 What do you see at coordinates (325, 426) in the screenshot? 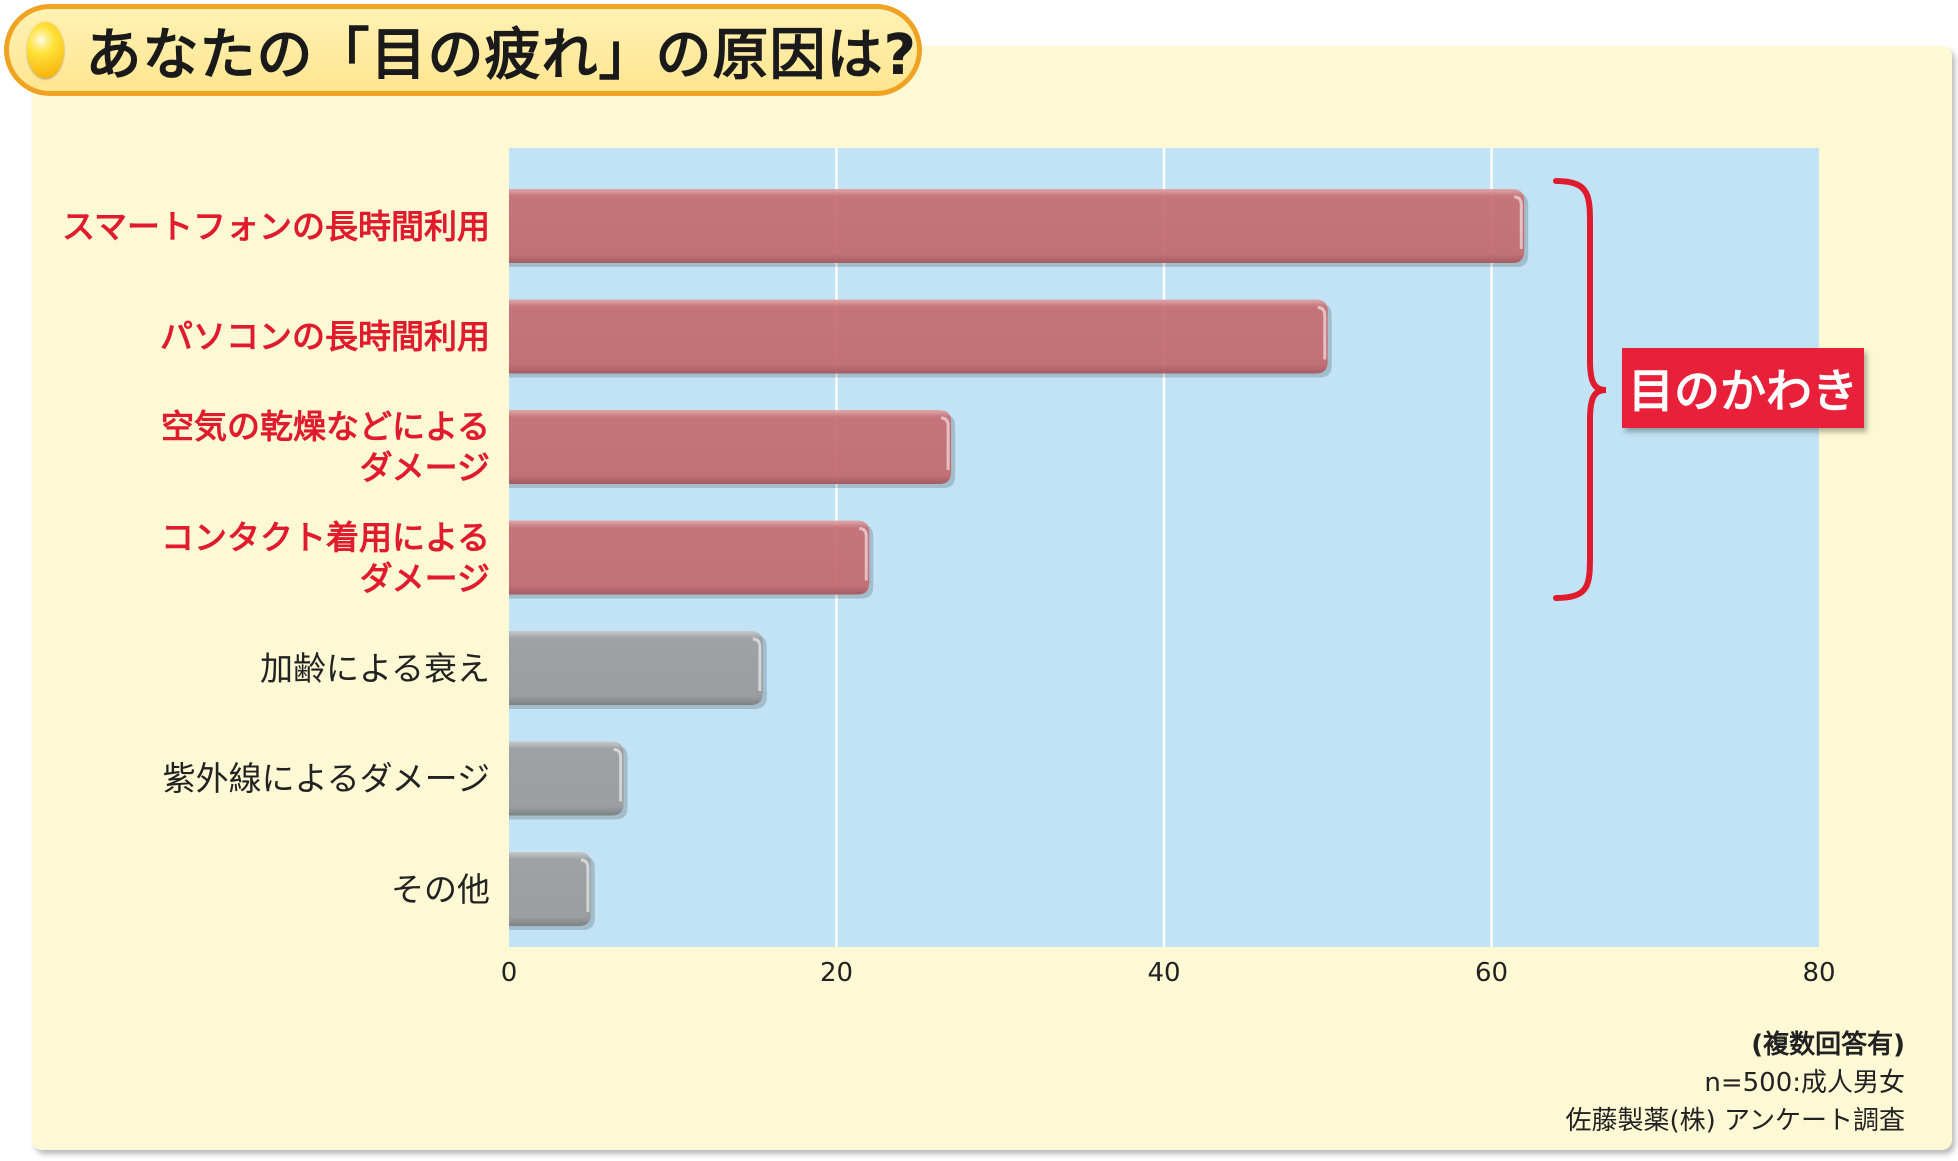
I see `category-label-line: 空気の乾燥などによる` at bounding box center [325, 426].